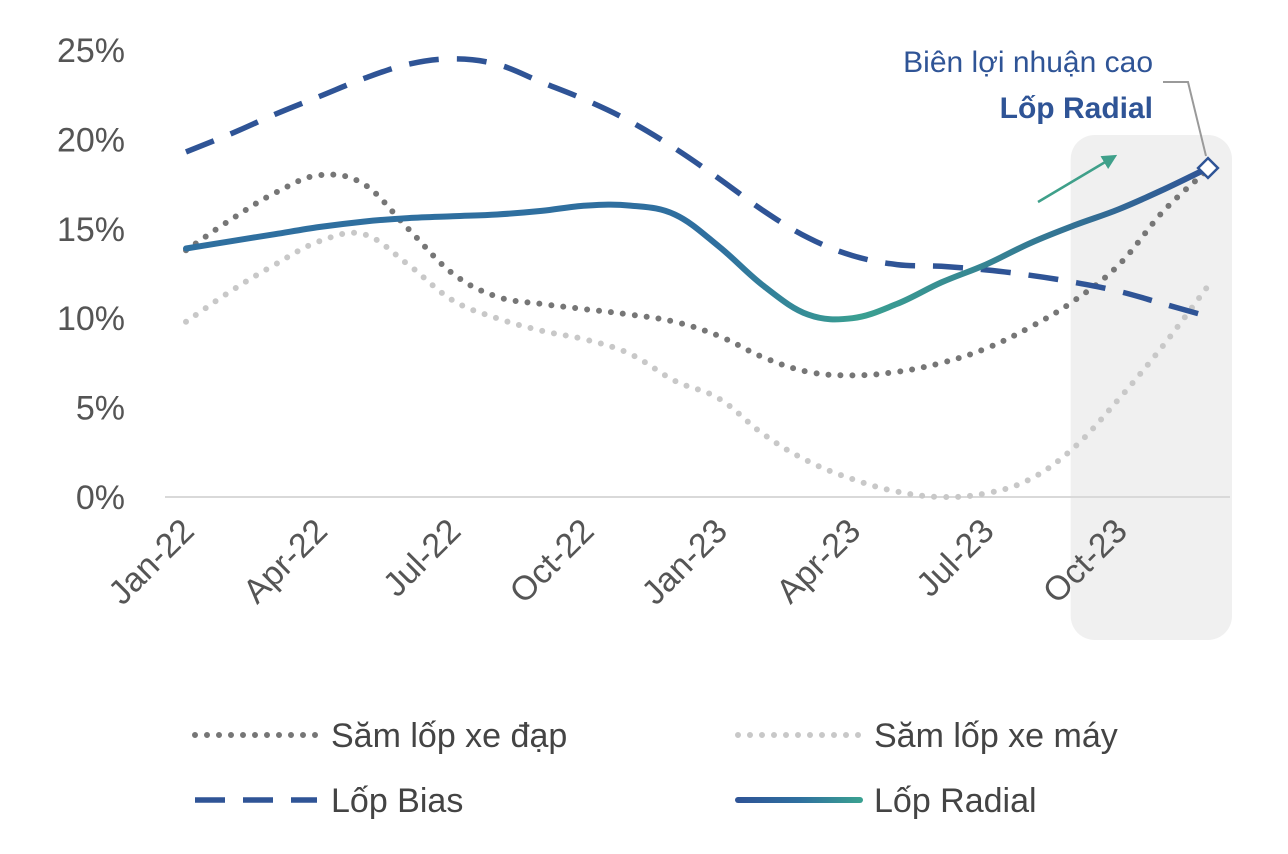 The height and width of the screenshot is (854, 1288). What do you see at coordinates (1208, 168) in the screenshot?
I see `radial-end-marker` at bounding box center [1208, 168].